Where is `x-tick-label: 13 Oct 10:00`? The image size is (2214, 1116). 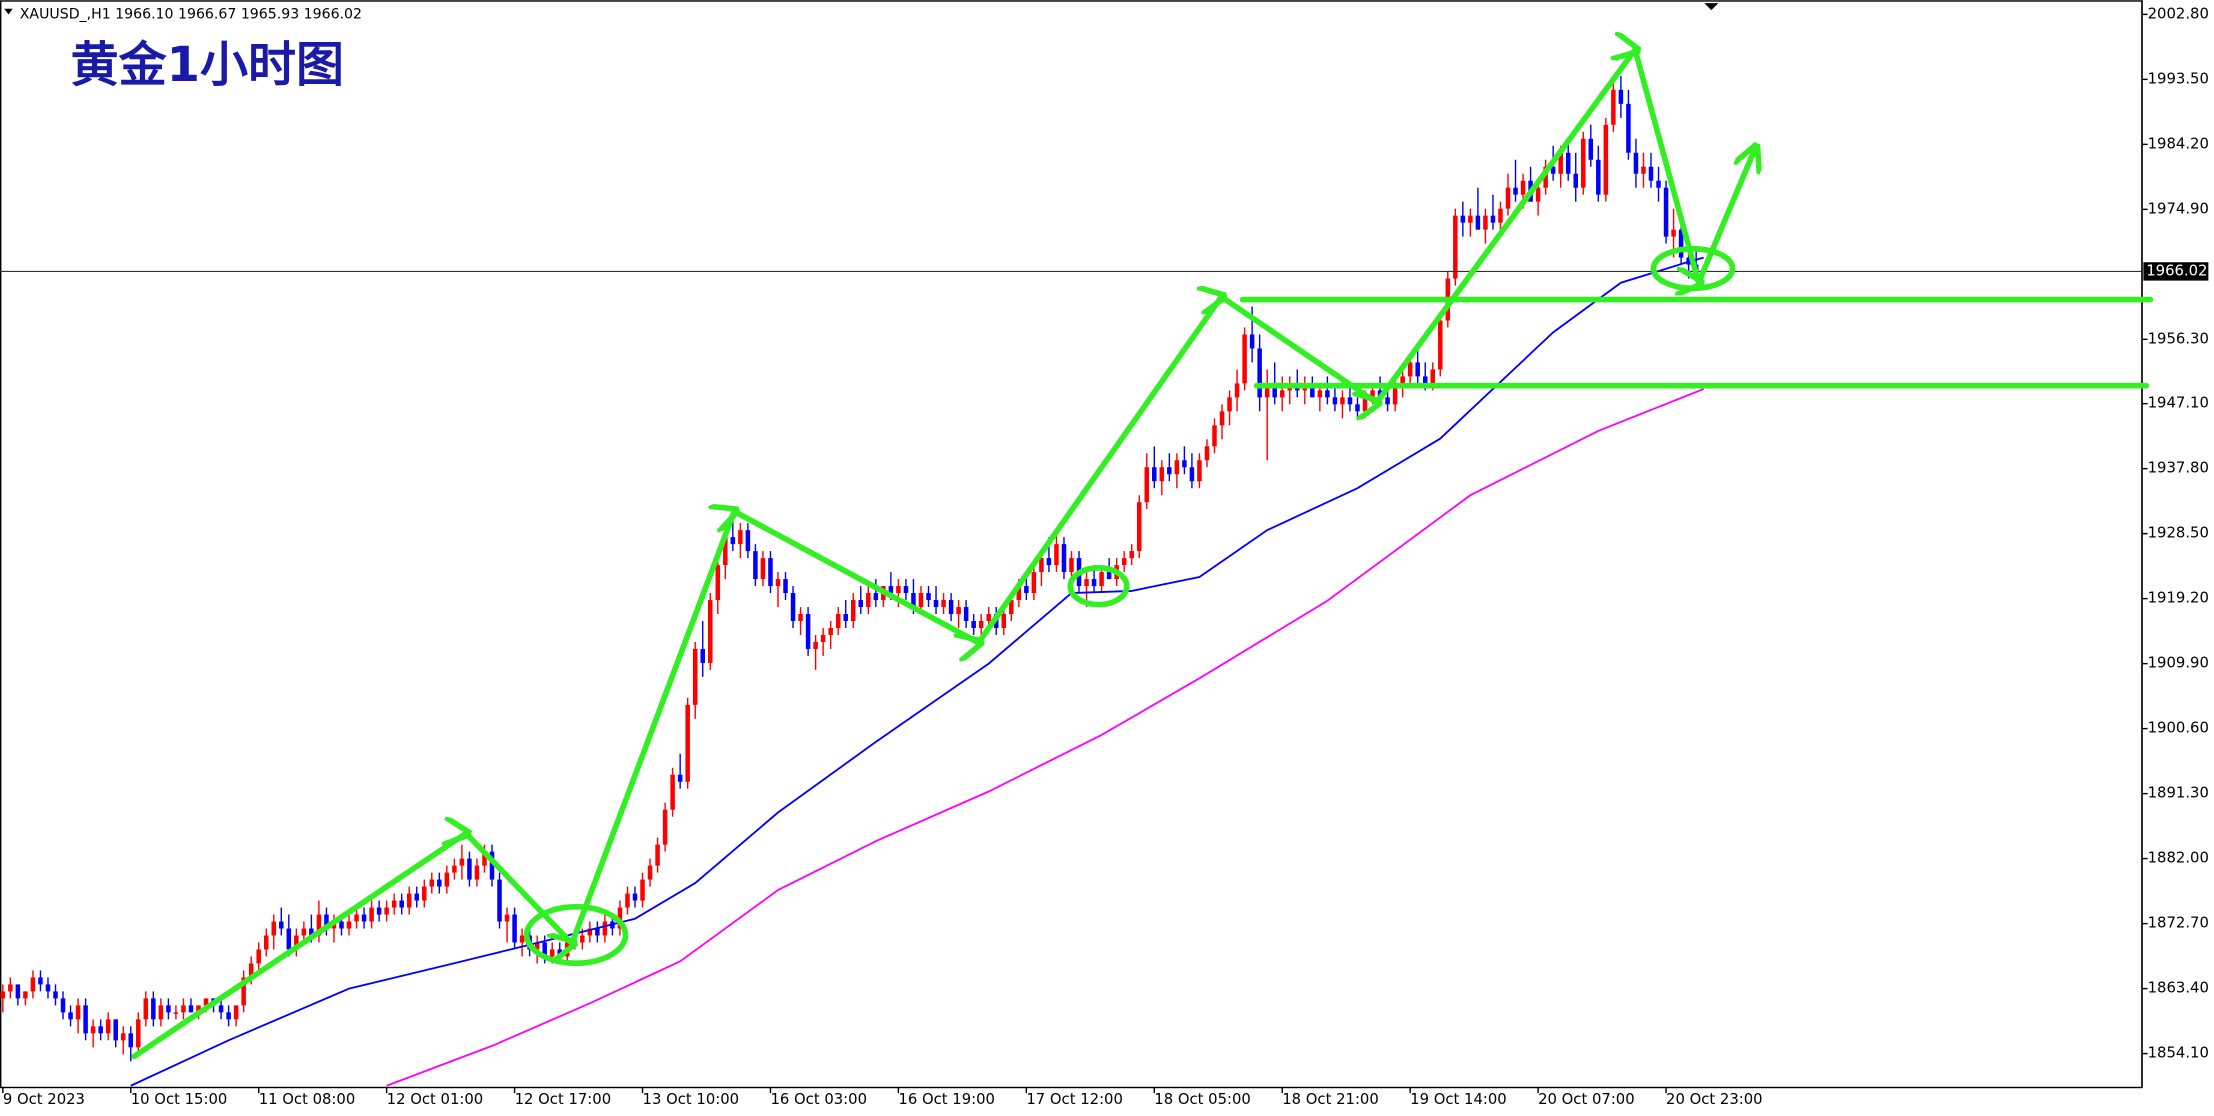 x-tick-label: 13 Oct 10:00 is located at coordinates (691, 1099).